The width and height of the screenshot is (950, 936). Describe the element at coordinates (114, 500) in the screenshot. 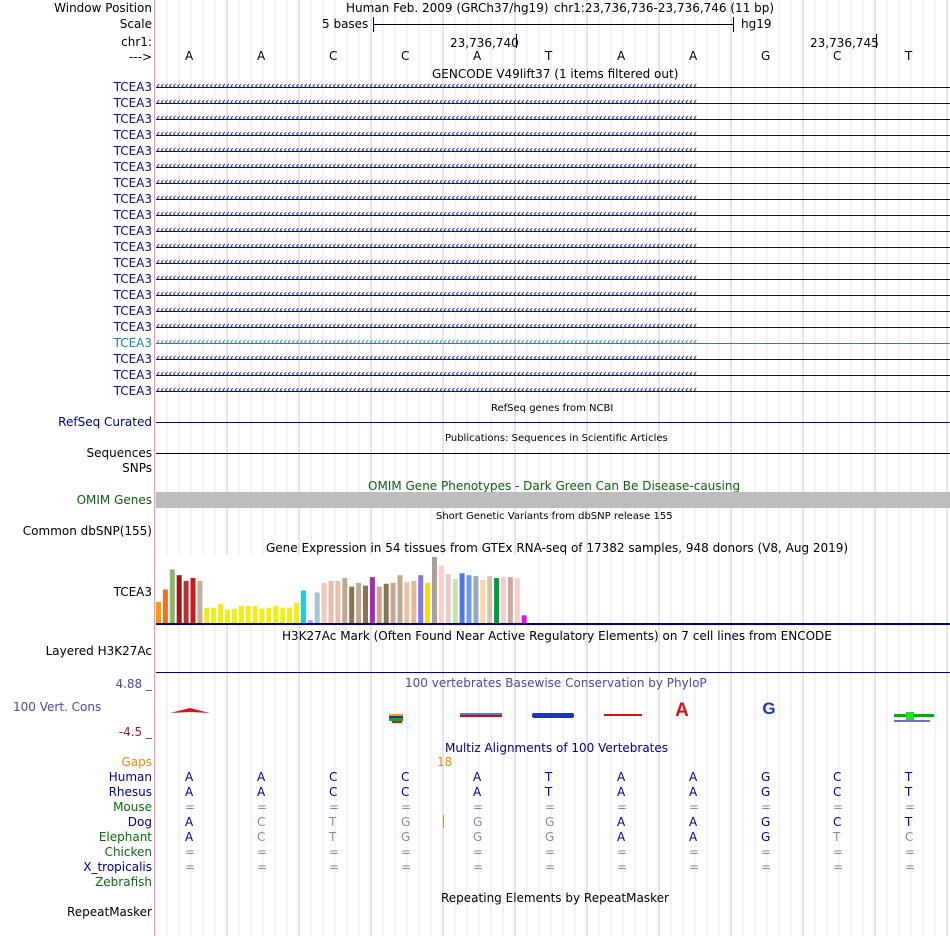

I see `omim-label: OMIM Genes` at that location.